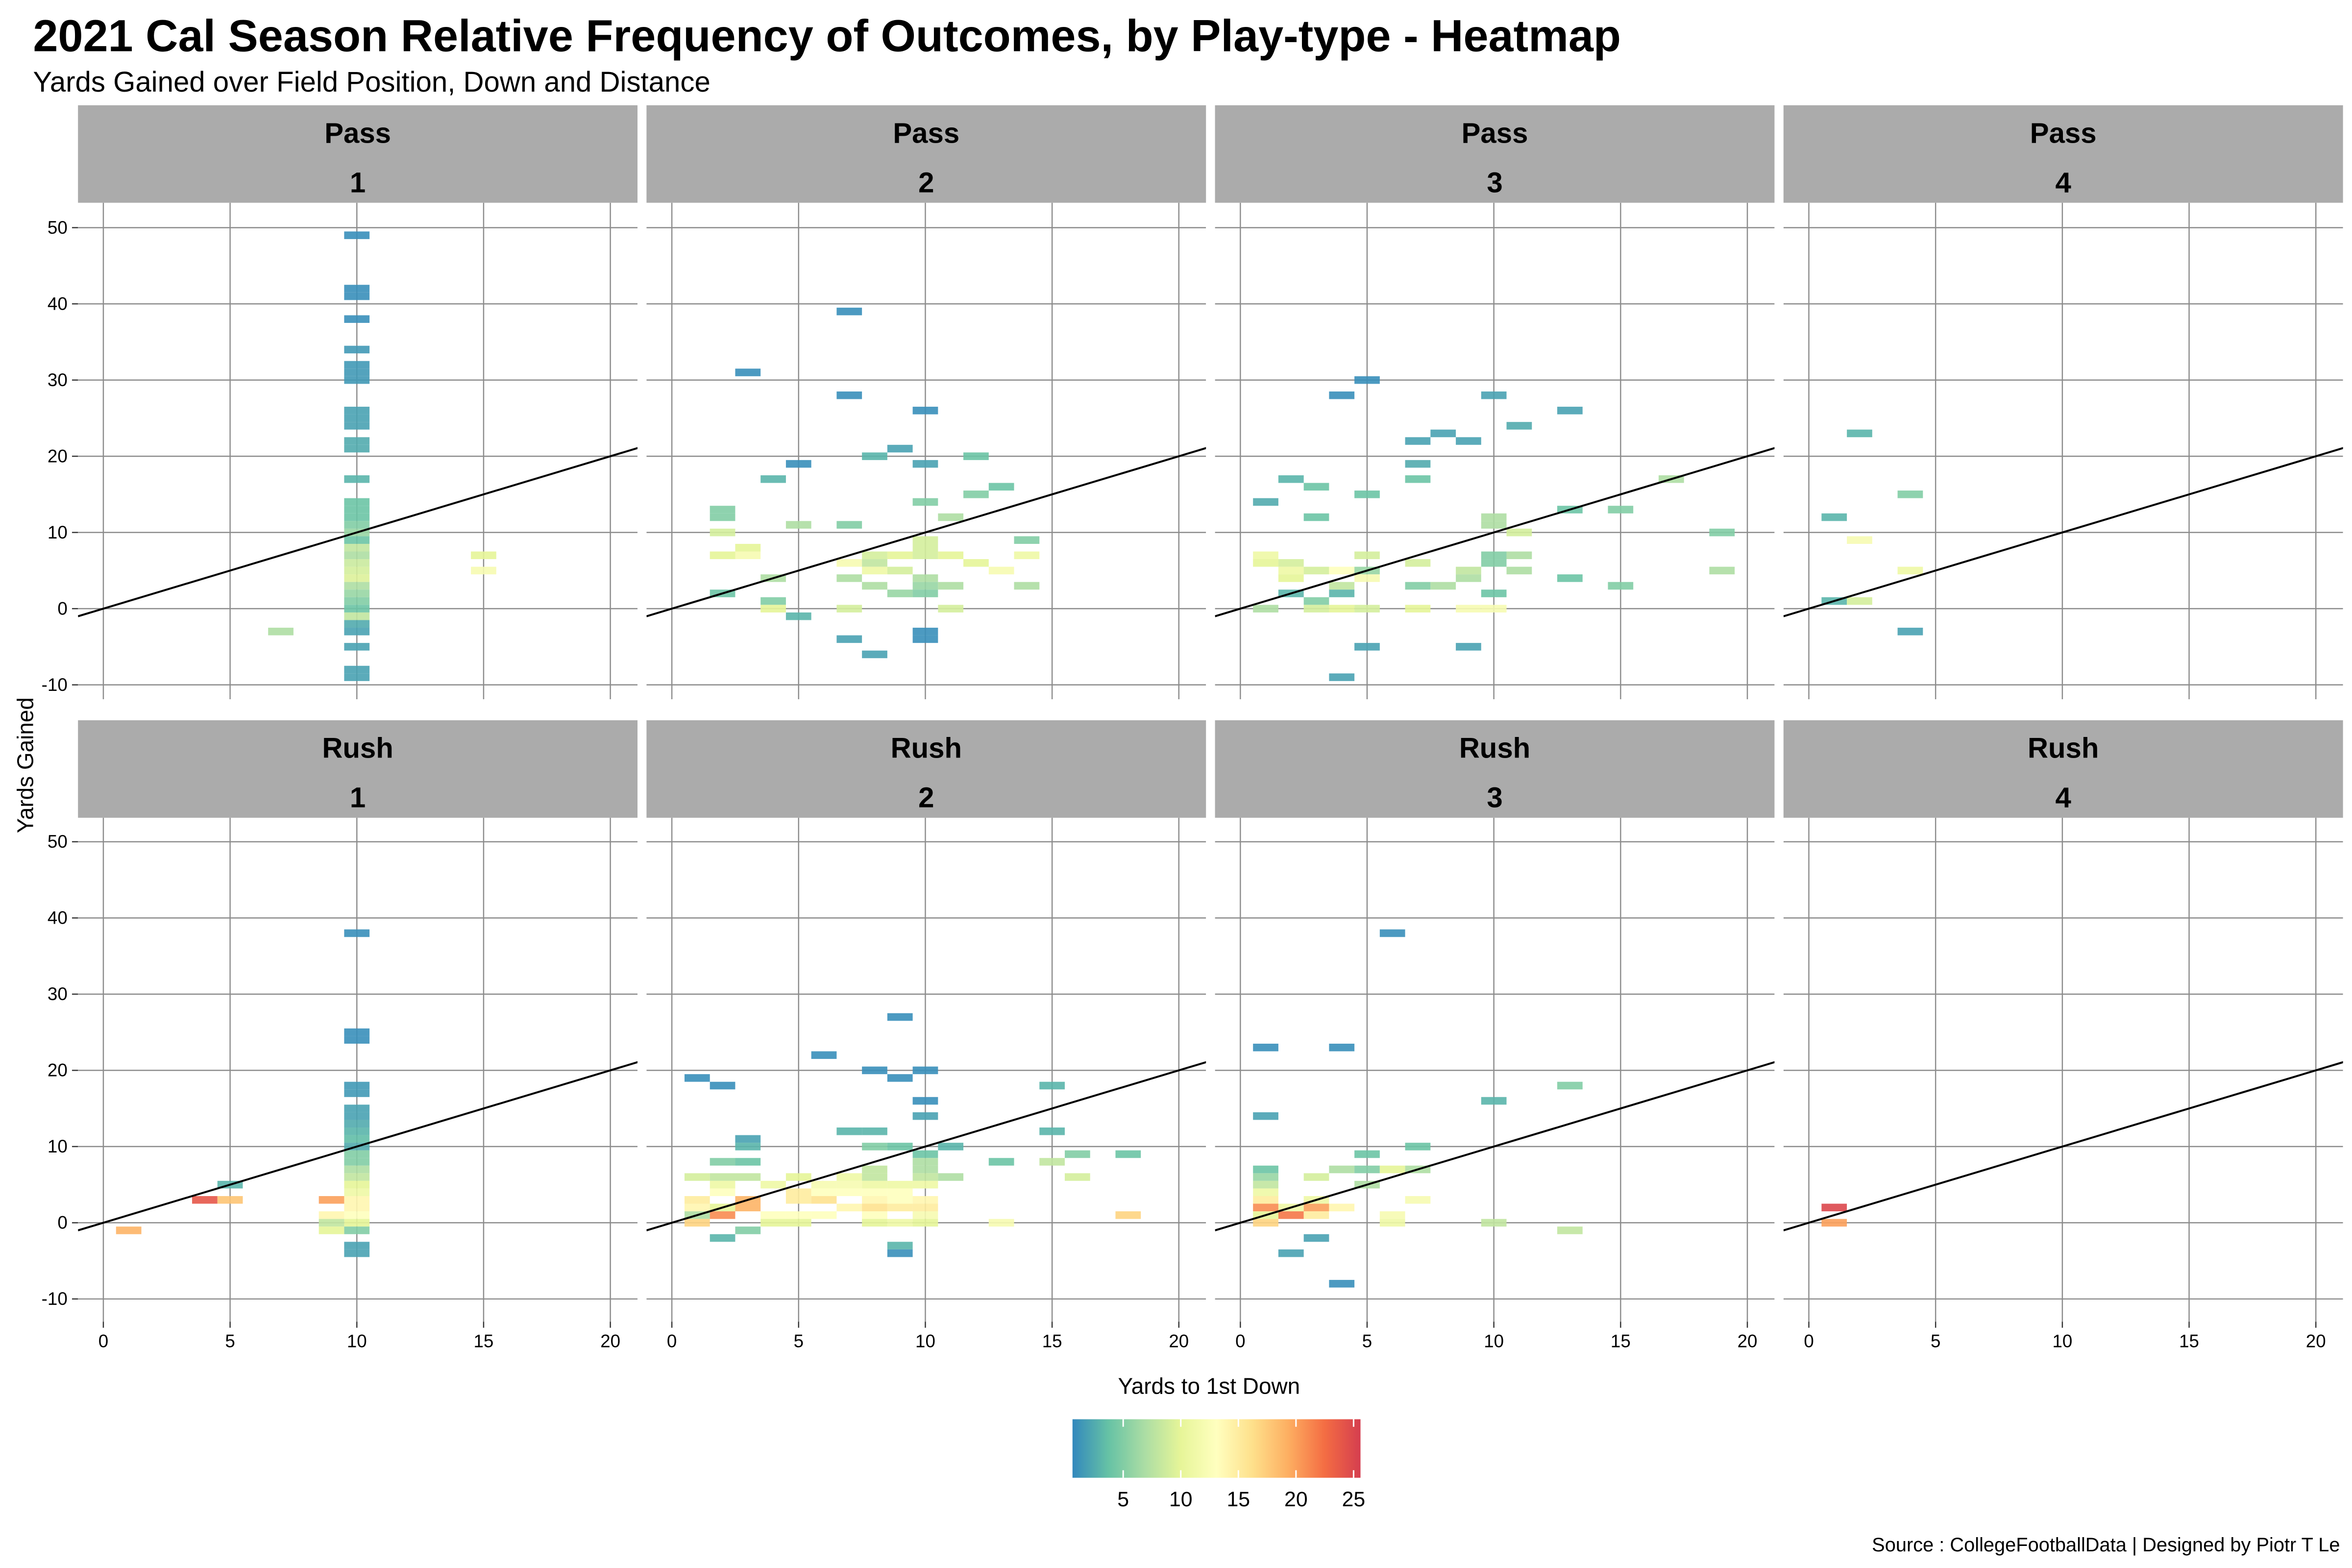 The height and width of the screenshot is (1568, 2352). I want to click on x-tick-label: 15, so click(484, 1341).